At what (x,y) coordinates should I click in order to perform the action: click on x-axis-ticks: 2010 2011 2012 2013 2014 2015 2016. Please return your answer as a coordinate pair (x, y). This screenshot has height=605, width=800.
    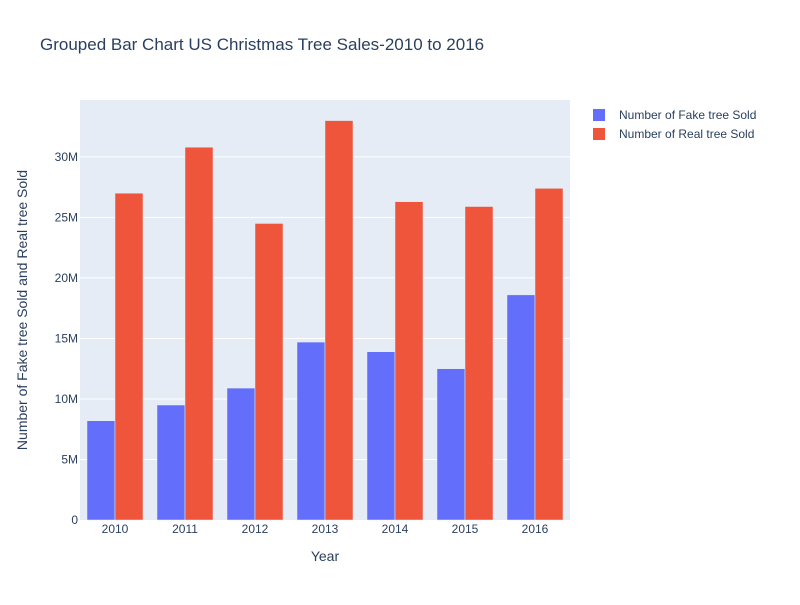
    Looking at the image, I should click on (325, 529).